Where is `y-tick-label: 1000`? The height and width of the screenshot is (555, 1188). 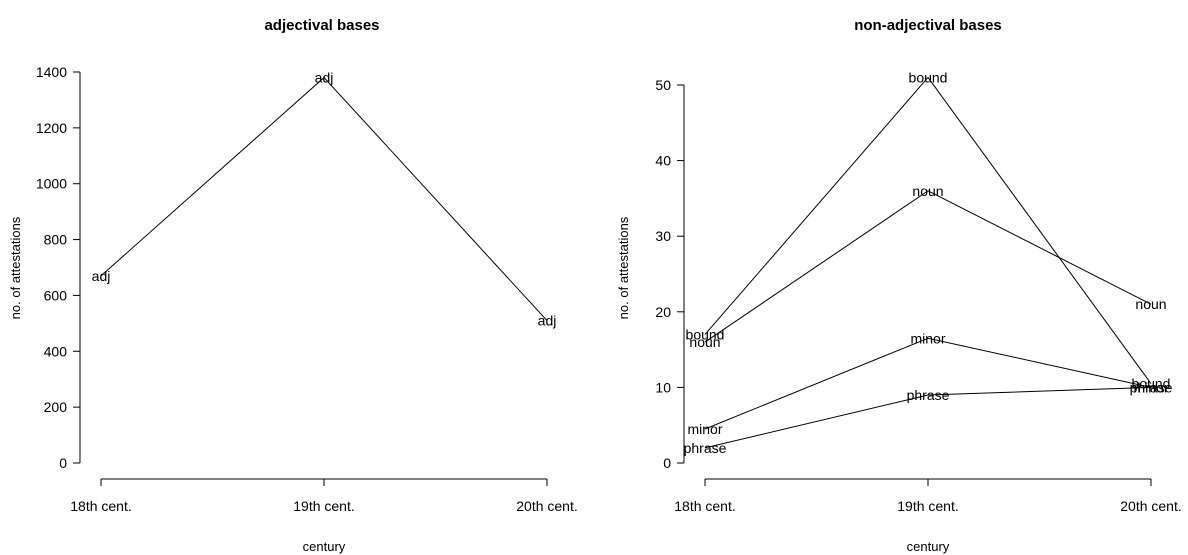
y-tick-label: 1000 is located at coordinates (51, 184).